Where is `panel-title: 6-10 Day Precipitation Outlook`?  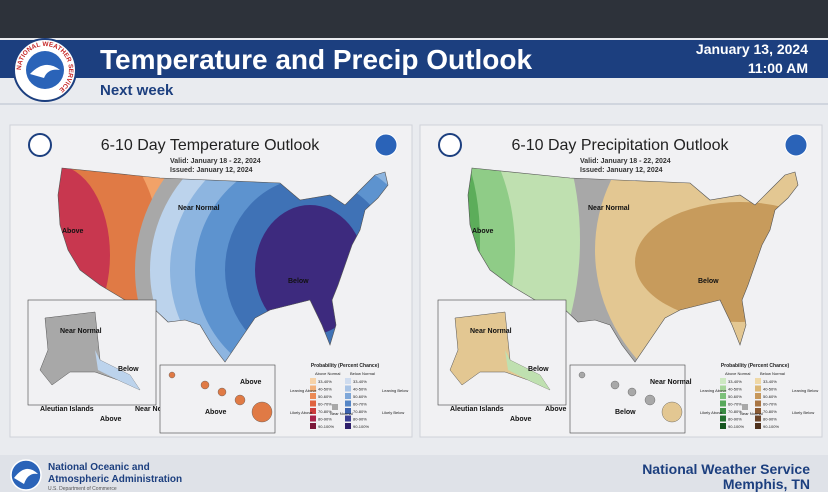
panel-title: 6-10 Day Precipitation Outlook is located at coordinates (621, 145).